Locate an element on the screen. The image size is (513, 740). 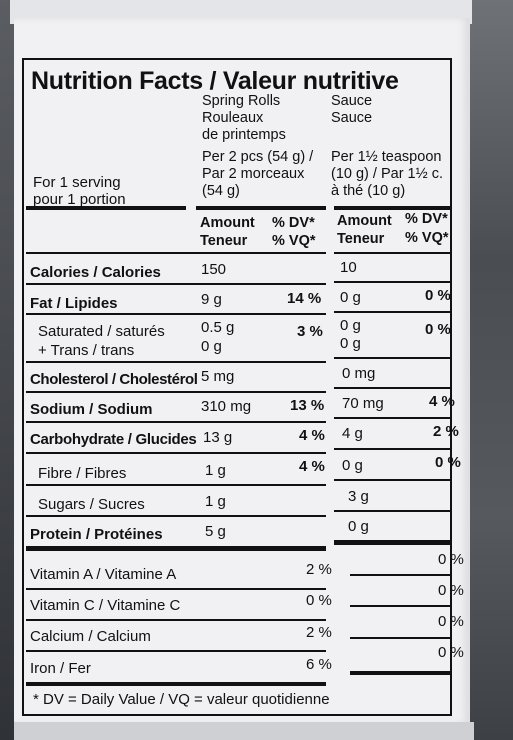
dv-header-sa: % DV* is located at coordinates (426, 219).